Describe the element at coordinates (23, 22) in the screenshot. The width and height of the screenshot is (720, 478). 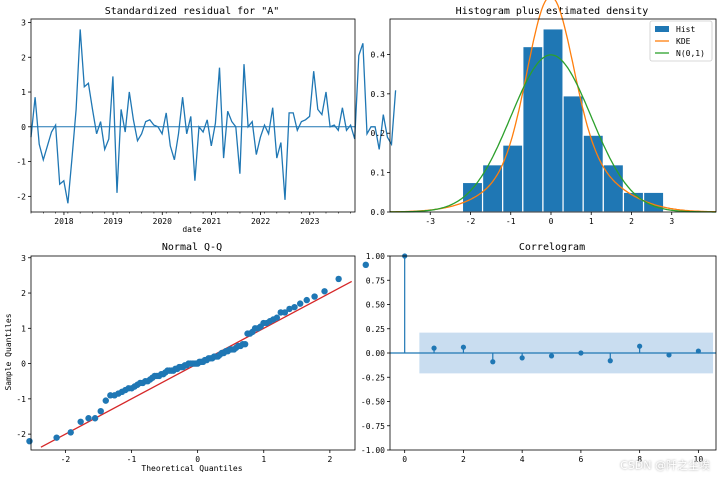
I see `y-tick-label: 3` at that location.